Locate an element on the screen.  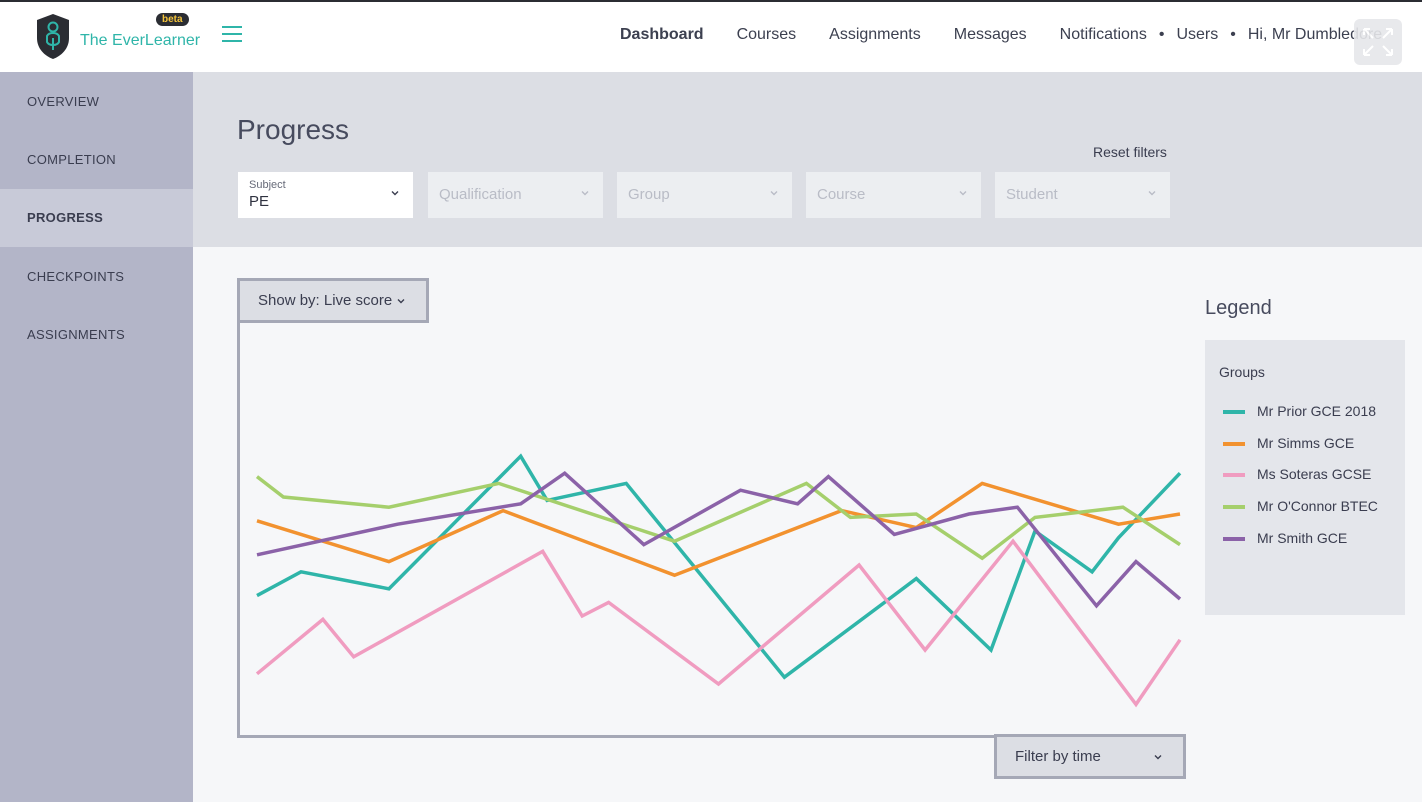
subject-label: Subject is located at coordinates (267, 185).